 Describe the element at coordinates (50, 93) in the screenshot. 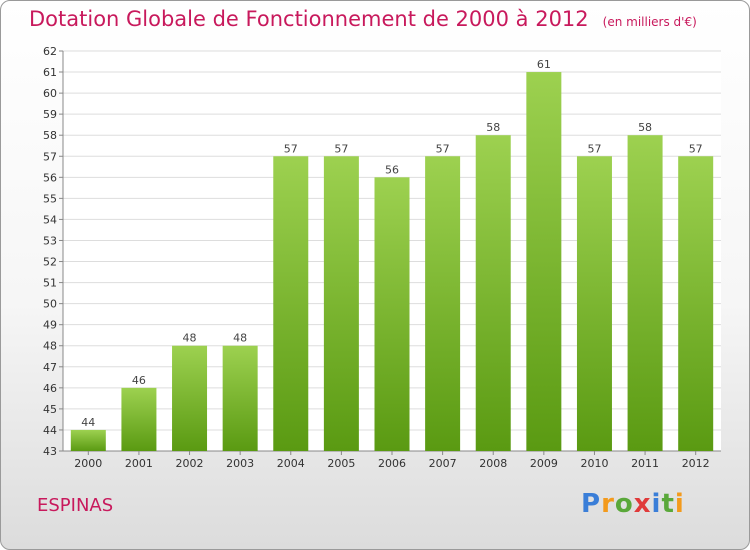

I see `y-tick-label: 60` at that location.